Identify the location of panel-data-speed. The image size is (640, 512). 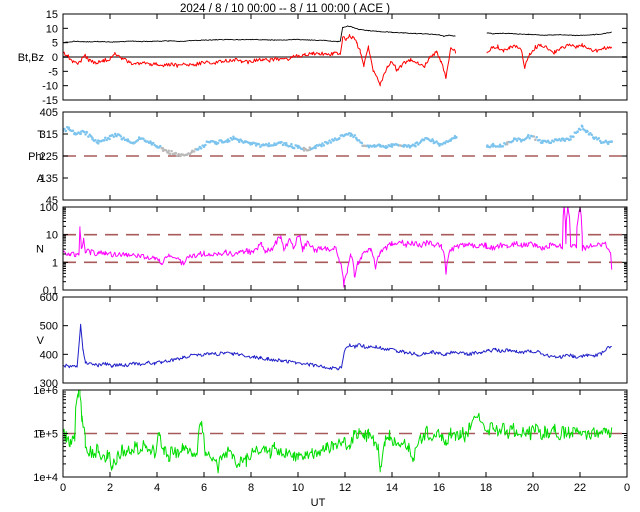
(337, 347).